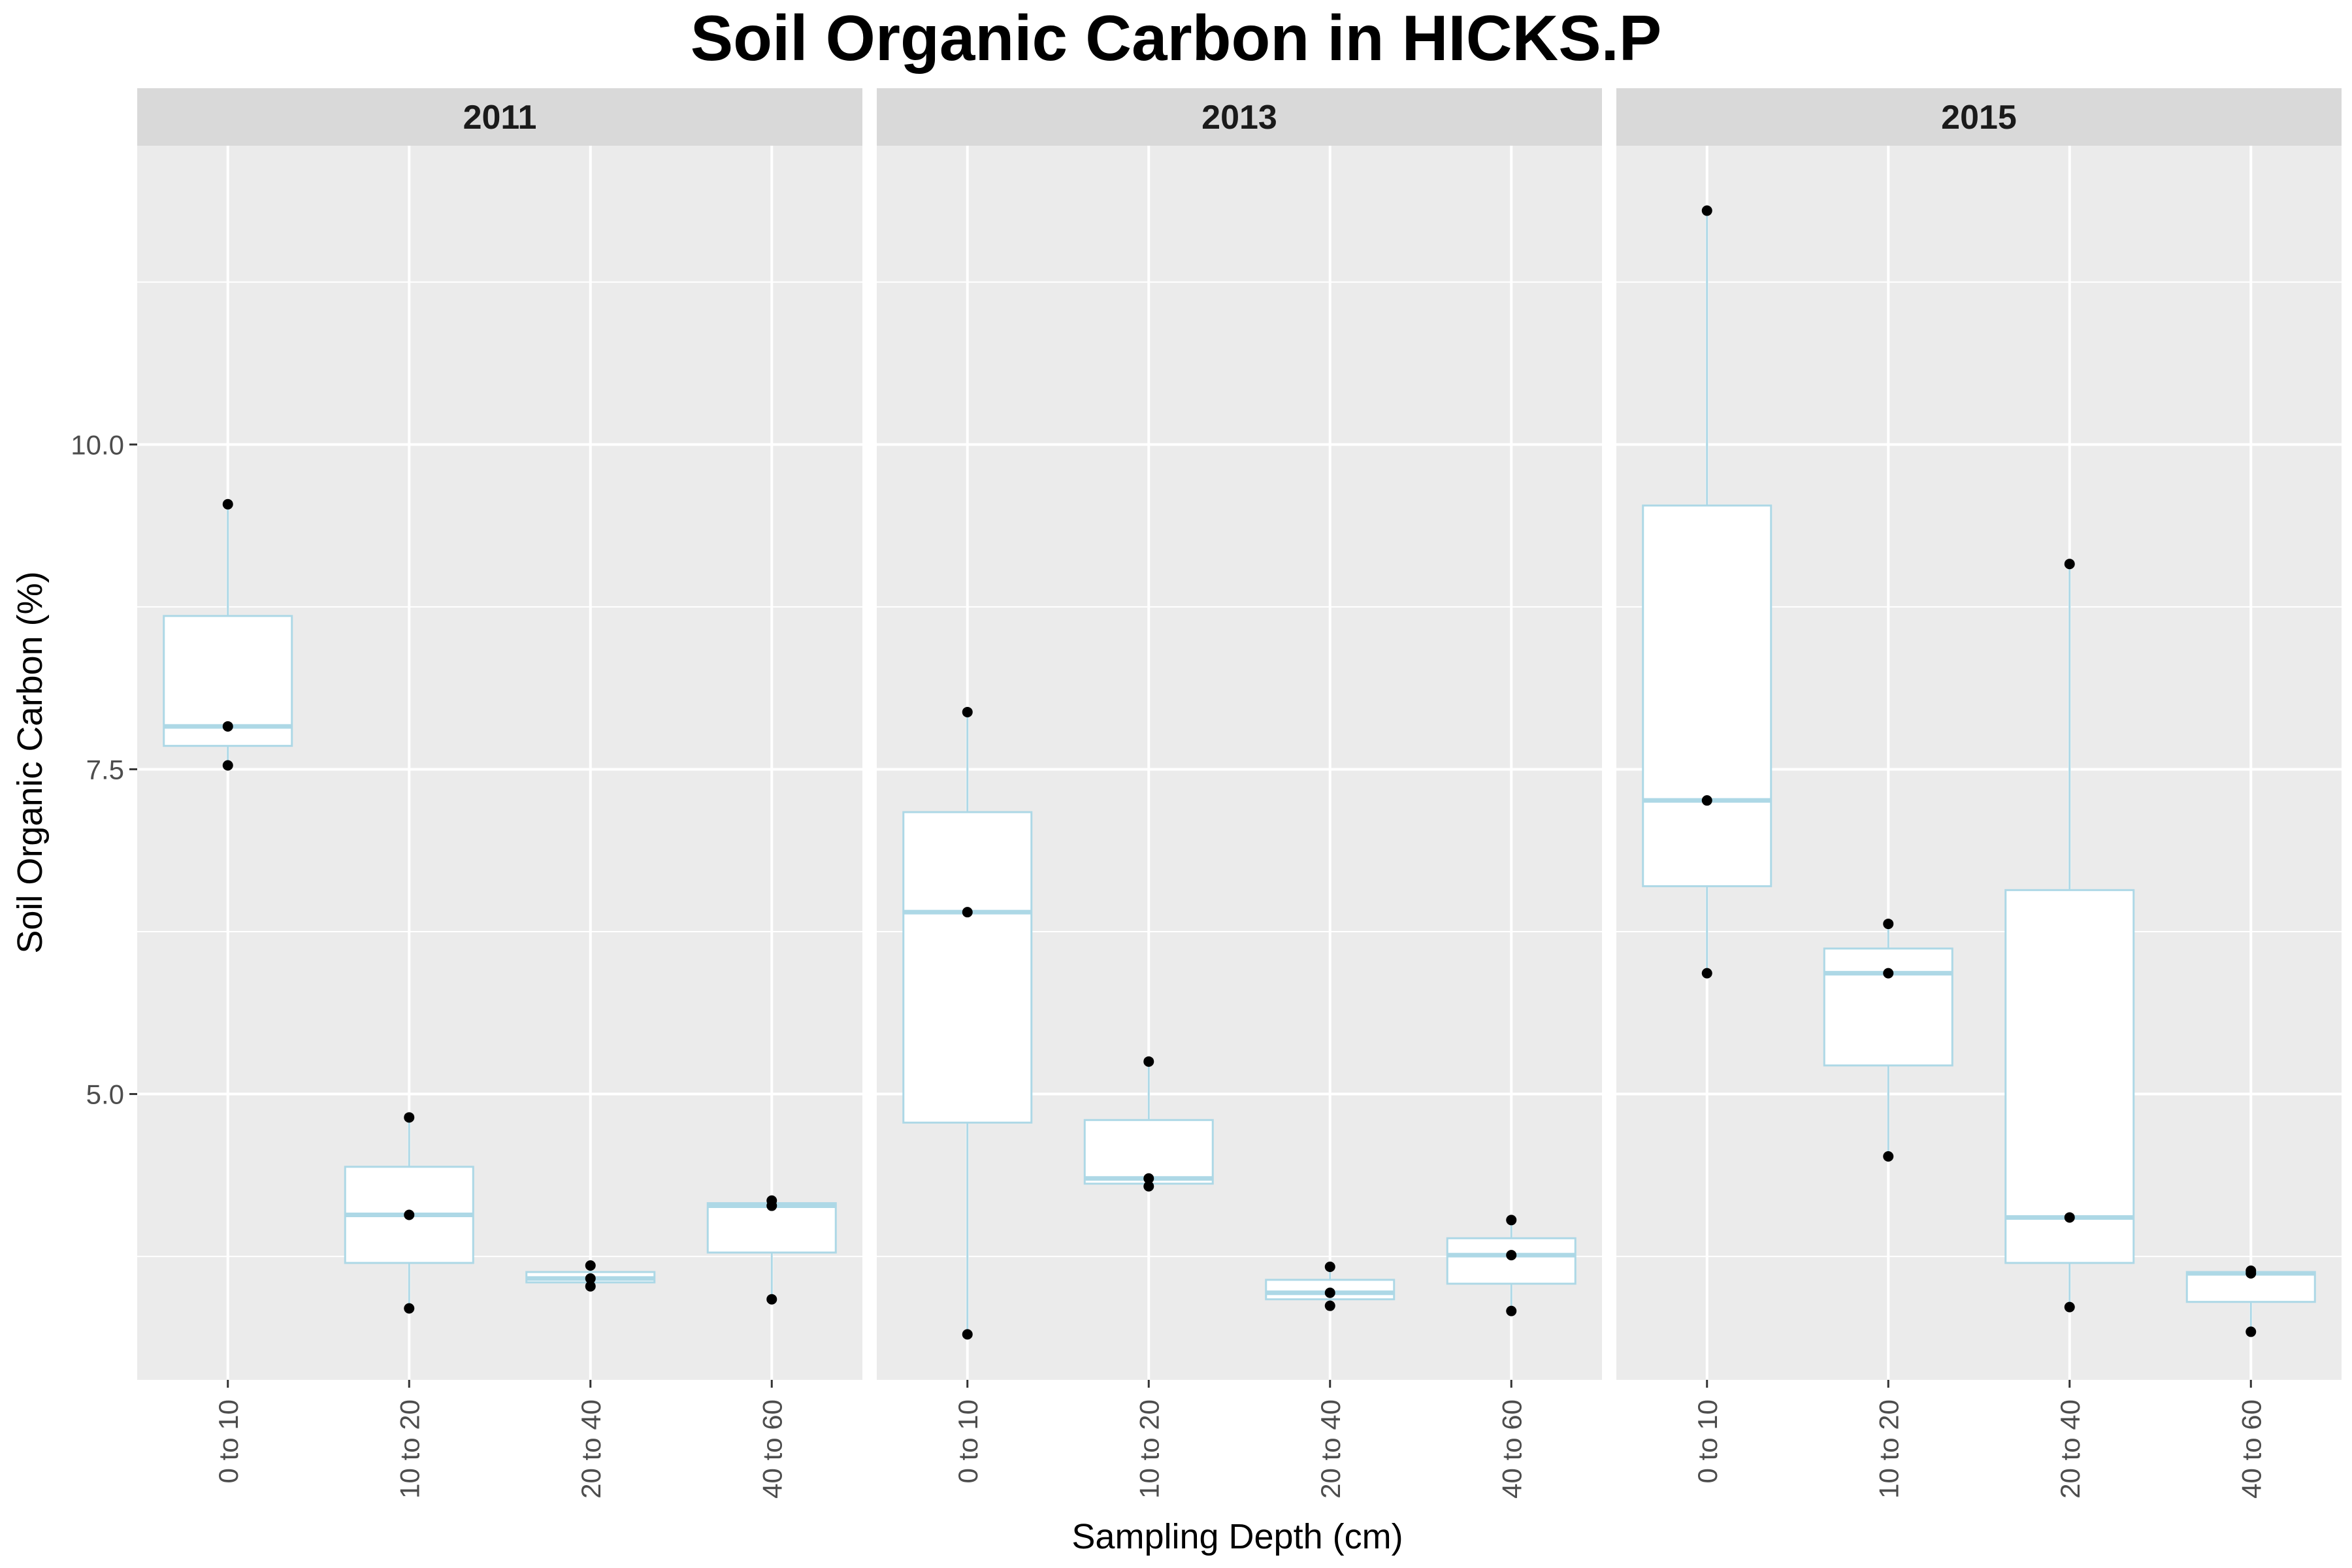 This screenshot has width=2352, height=1568. I want to click on x-axis-label: Sampling Depth (cm), so click(1237, 1536).